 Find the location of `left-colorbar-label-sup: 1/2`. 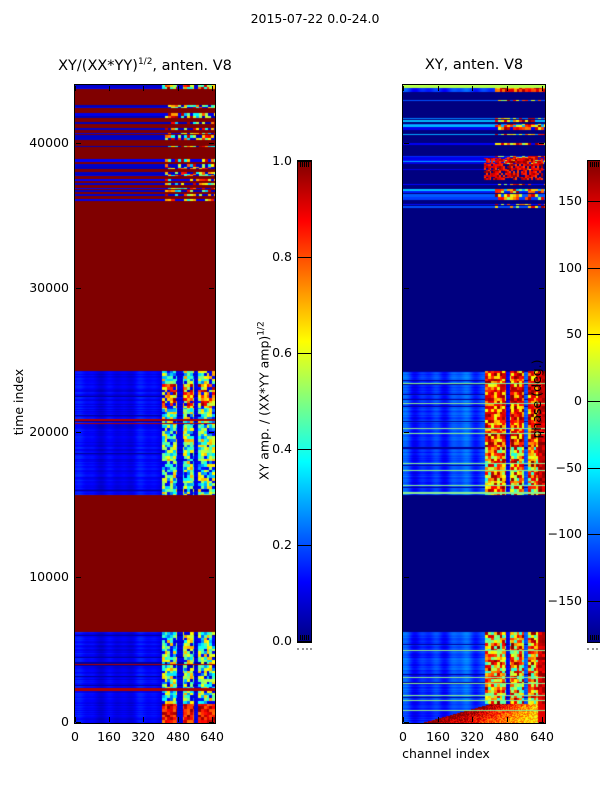

left-colorbar-label-sup: 1/2 is located at coordinates (261, 328).